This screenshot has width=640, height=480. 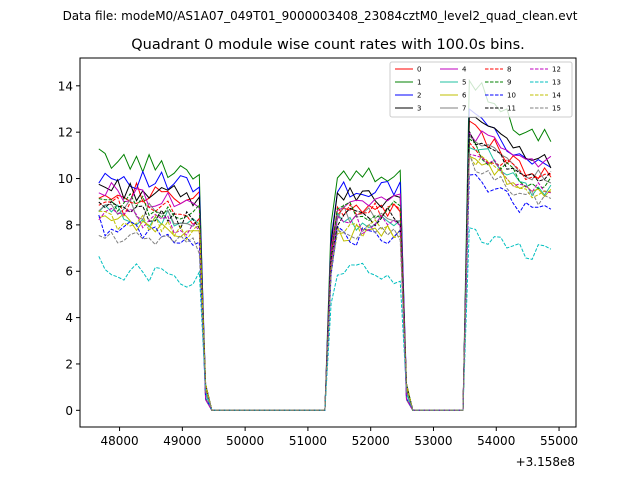 I want to click on x-tick-label: 54000, so click(x=496, y=441).